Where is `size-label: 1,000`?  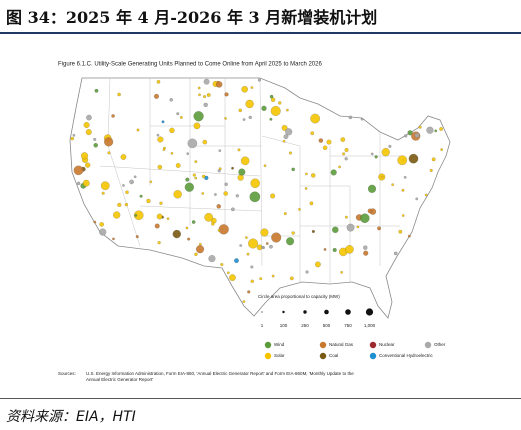
size-label: 1,000 is located at coordinates (370, 325).